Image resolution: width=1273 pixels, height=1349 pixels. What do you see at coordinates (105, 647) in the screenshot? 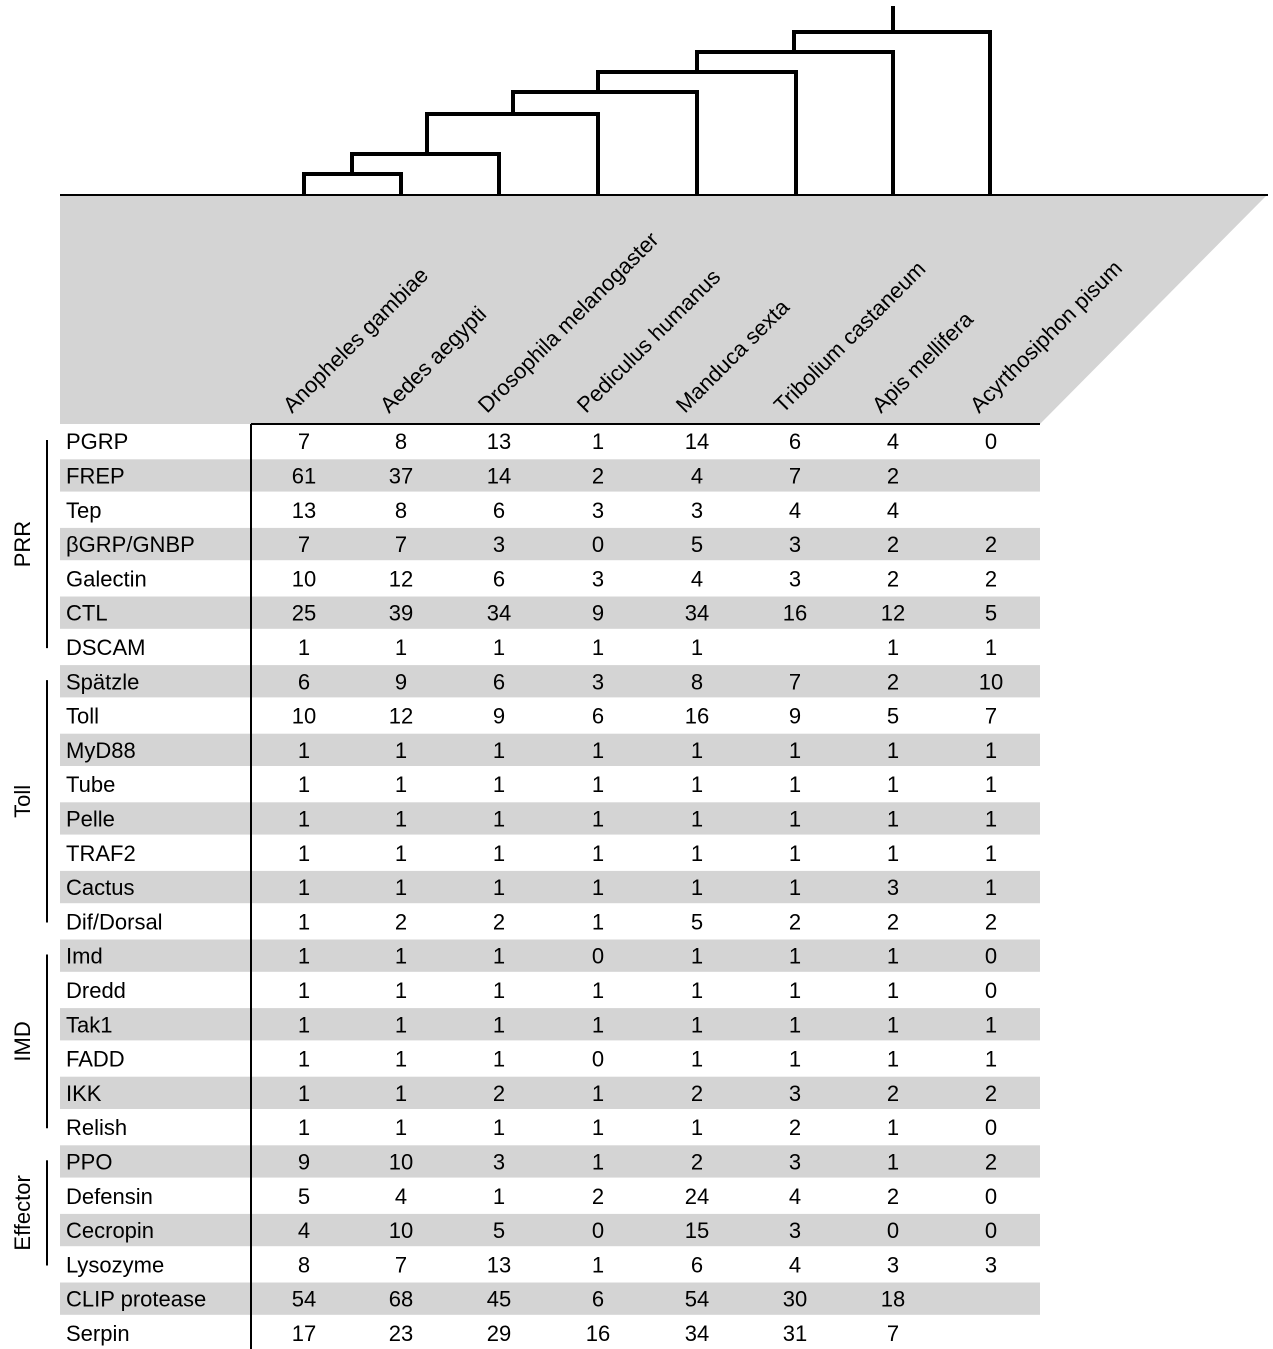
I see `gene-label: DSCAM` at bounding box center [105, 647].